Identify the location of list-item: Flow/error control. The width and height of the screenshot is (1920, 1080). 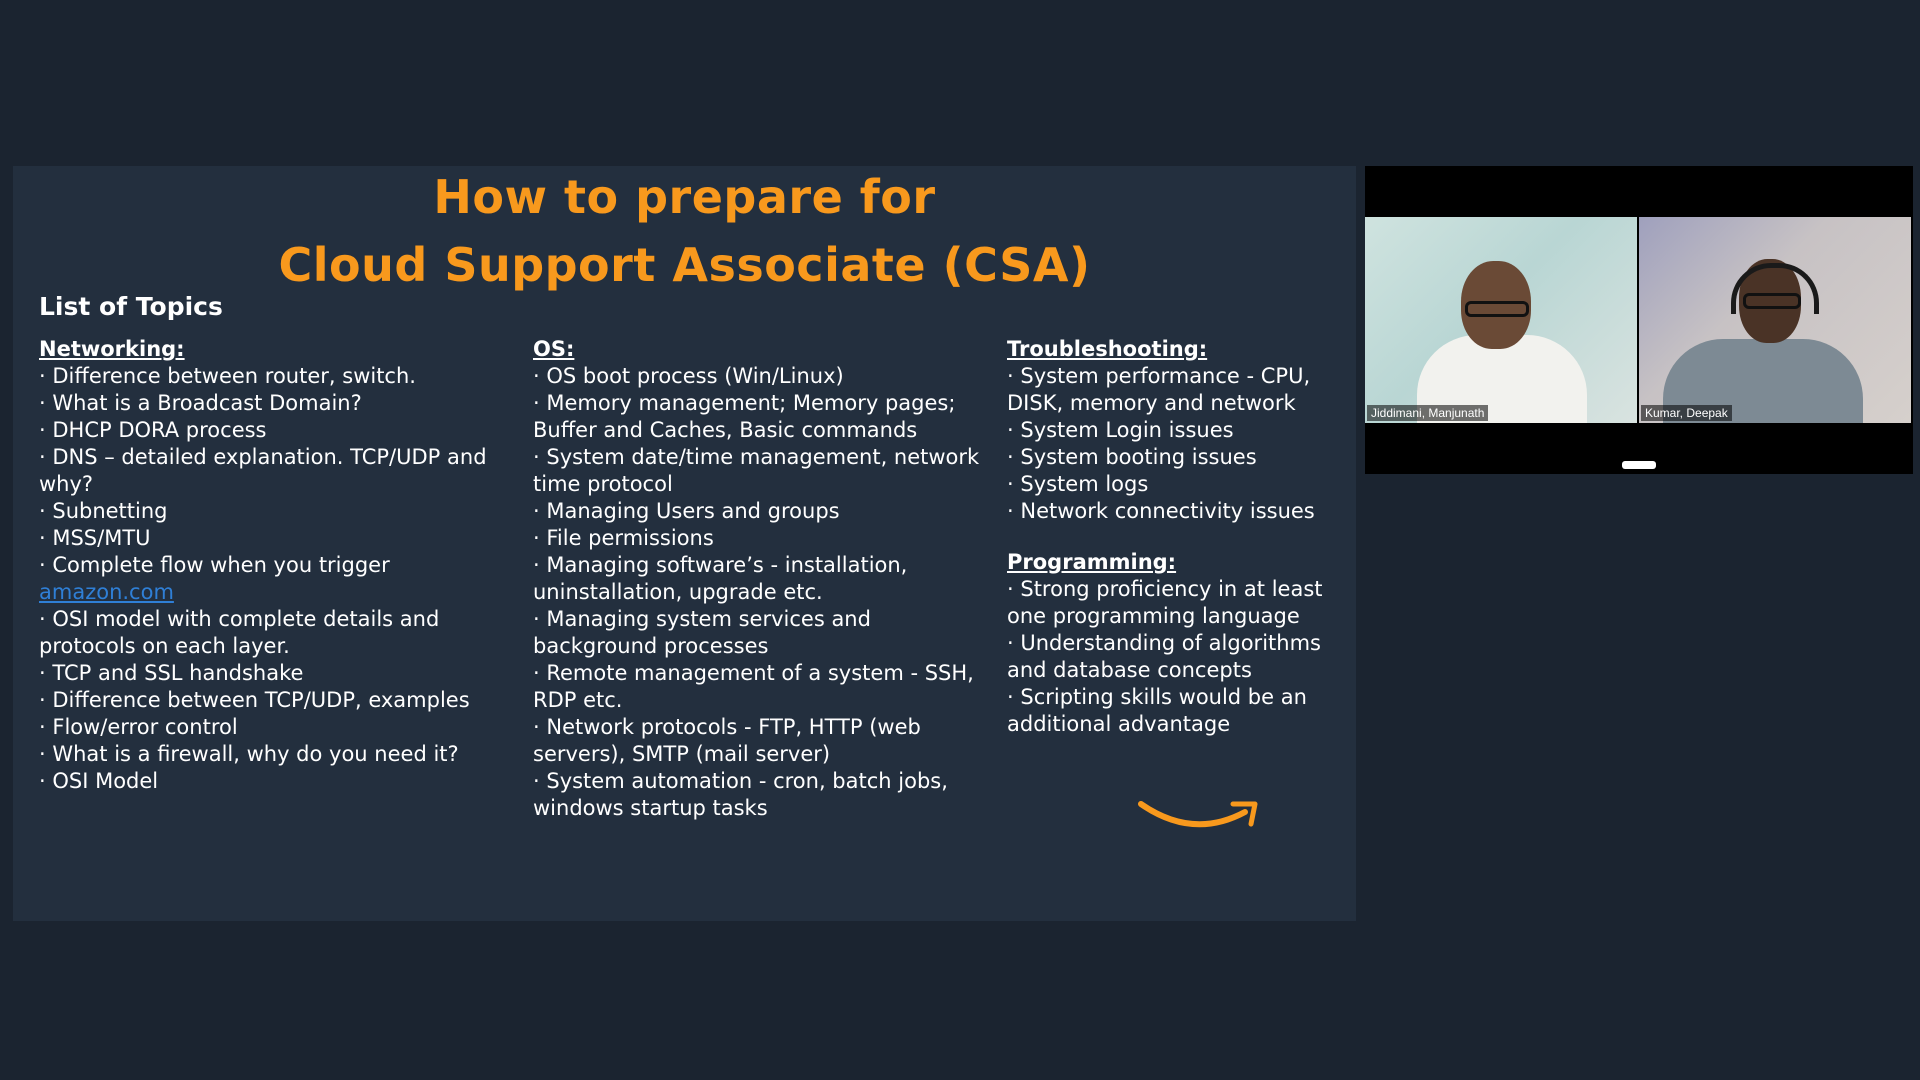
(274, 727).